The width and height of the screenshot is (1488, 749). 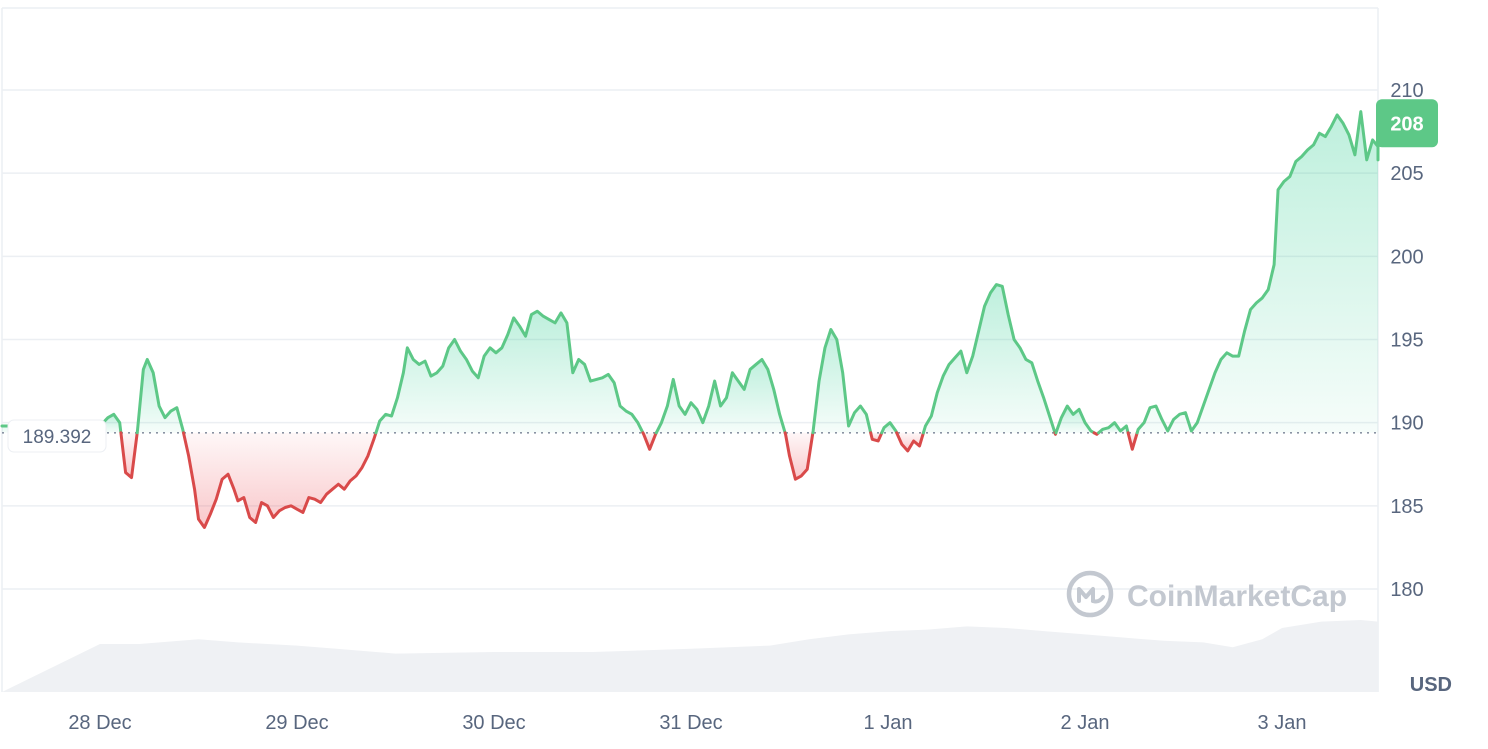 What do you see at coordinates (888, 723) in the screenshot?
I see `x-tick-label: 1 Jan` at bounding box center [888, 723].